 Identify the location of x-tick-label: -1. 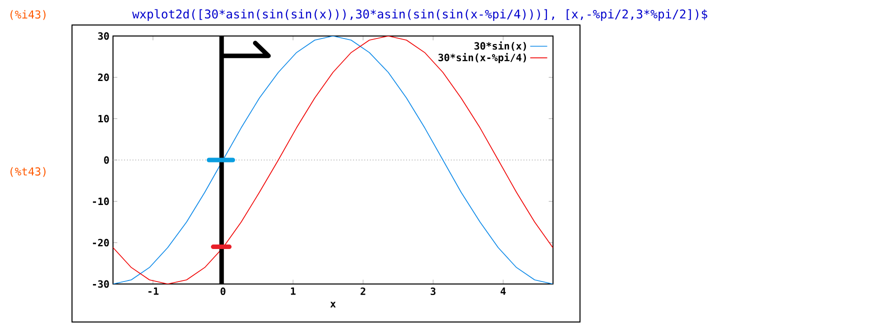
(153, 291).